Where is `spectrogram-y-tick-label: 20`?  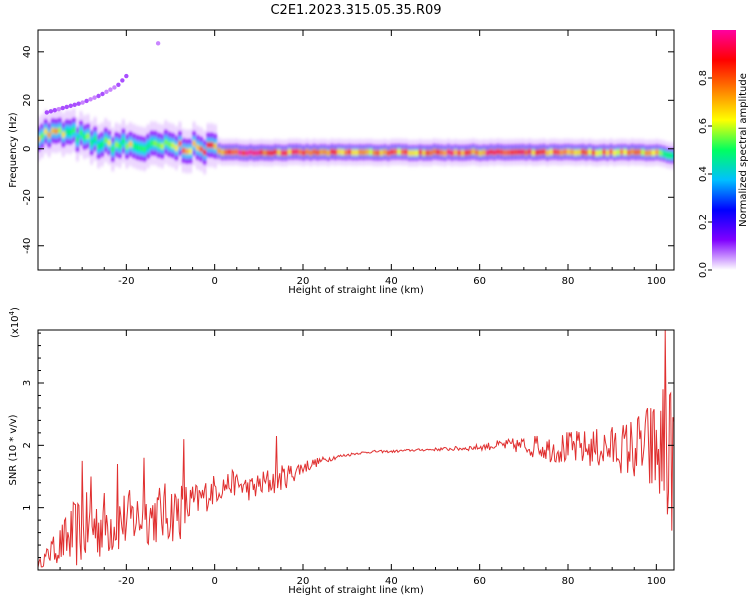 spectrogram-y-tick-label: 20 is located at coordinates (27, 100).